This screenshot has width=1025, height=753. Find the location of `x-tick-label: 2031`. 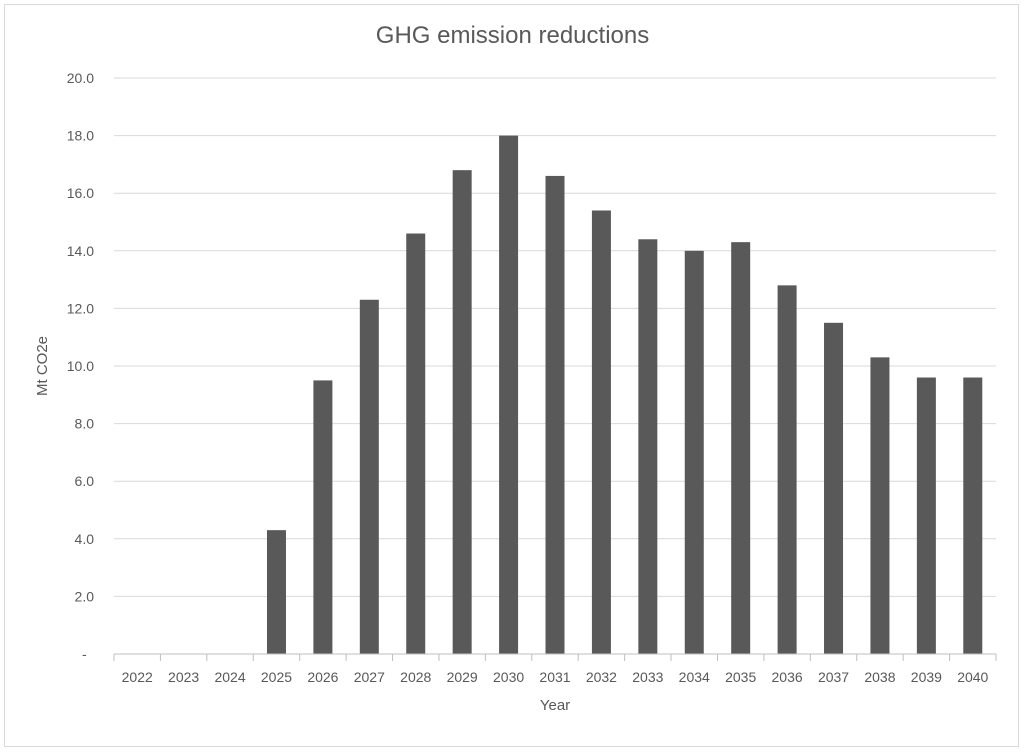

x-tick-label: 2031 is located at coordinates (554, 677).